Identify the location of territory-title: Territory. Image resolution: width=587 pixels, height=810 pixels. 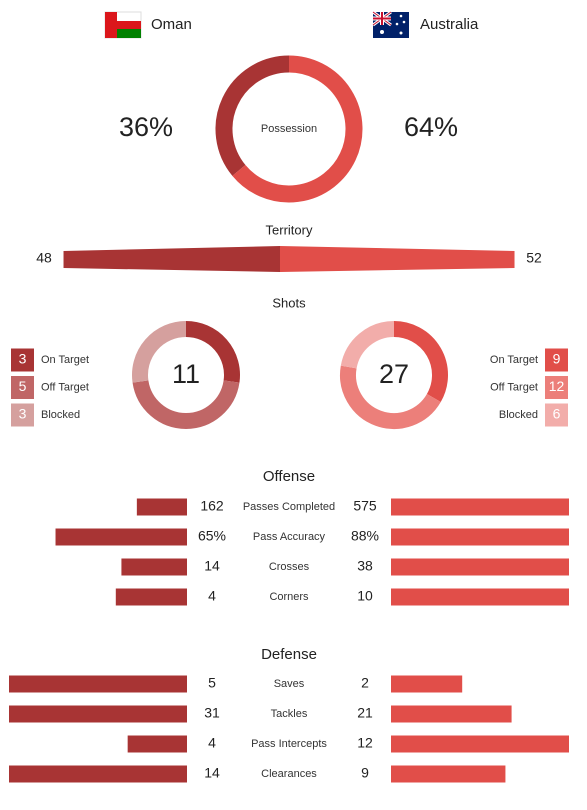
(289, 229).